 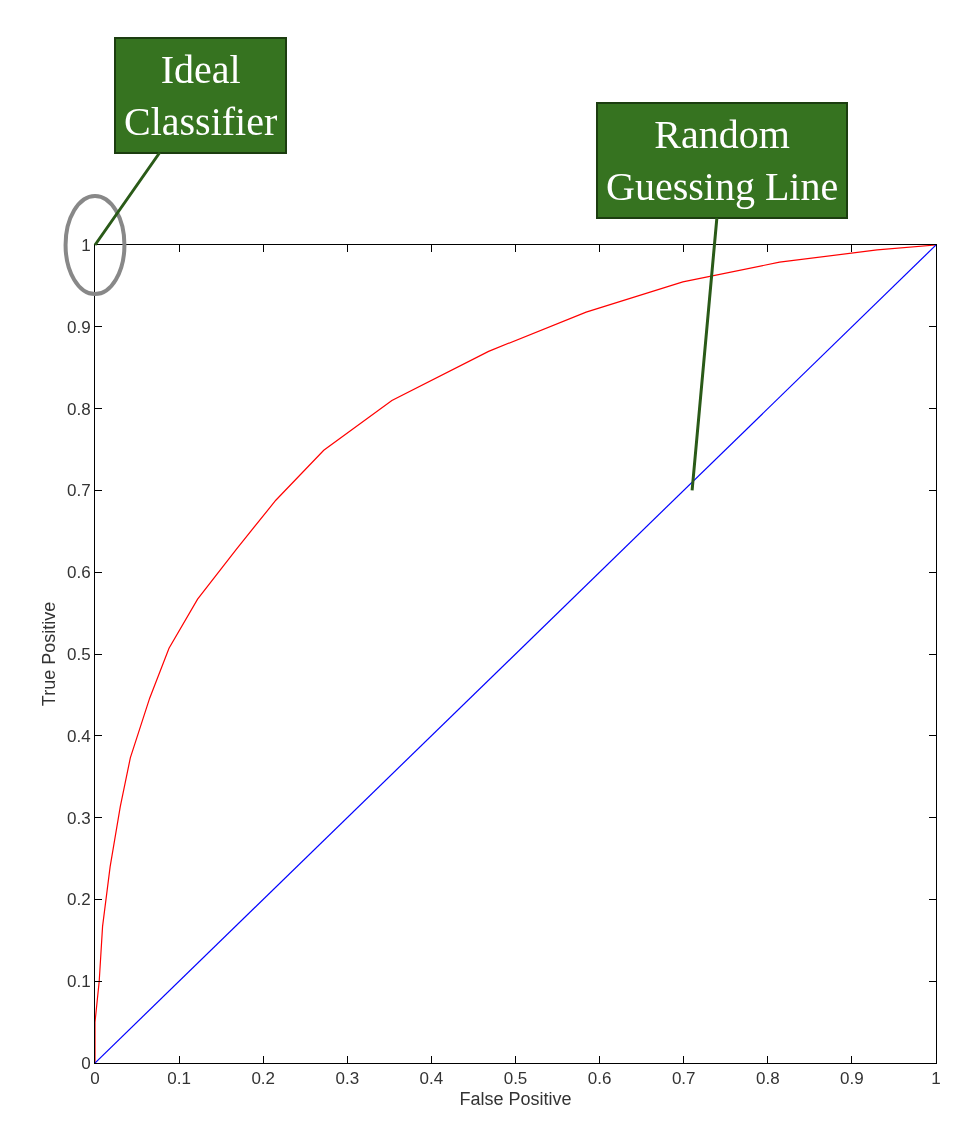 What do you see at coordinates (683, 1079) in the screenshot?
I see `x-tick-label: 0.7` at bounding box center [683, 1079].